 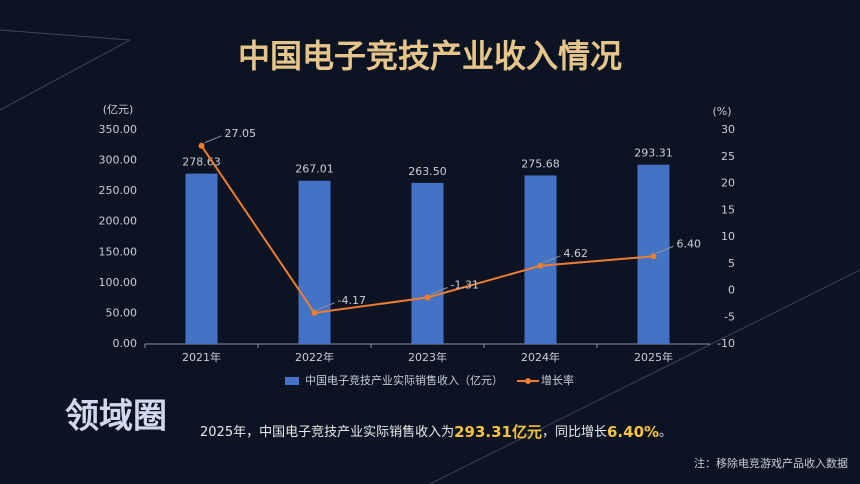 I want to click on y-tick-label: 350.00, so click(x=118, y=129).